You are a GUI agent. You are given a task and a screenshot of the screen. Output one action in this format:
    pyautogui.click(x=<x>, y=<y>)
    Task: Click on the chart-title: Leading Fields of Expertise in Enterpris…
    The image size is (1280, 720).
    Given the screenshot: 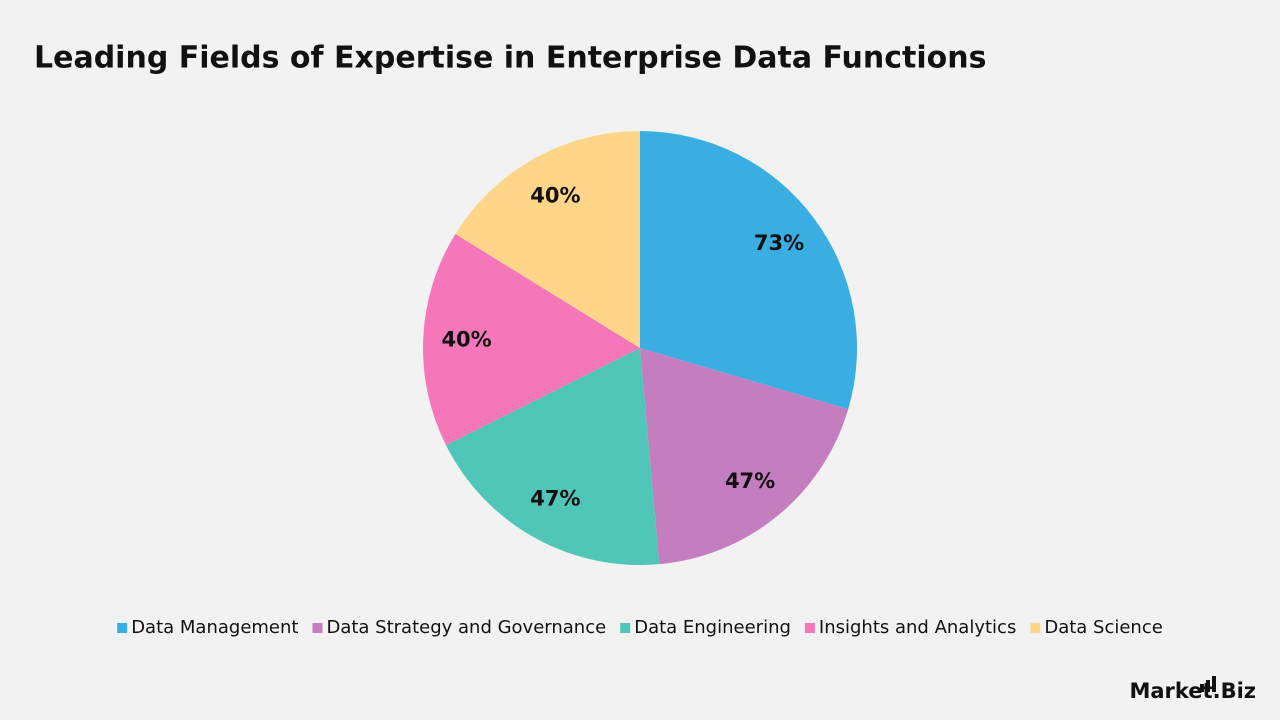 What is the action you would take?
    pyautogui.click(x=510, y=58)
    